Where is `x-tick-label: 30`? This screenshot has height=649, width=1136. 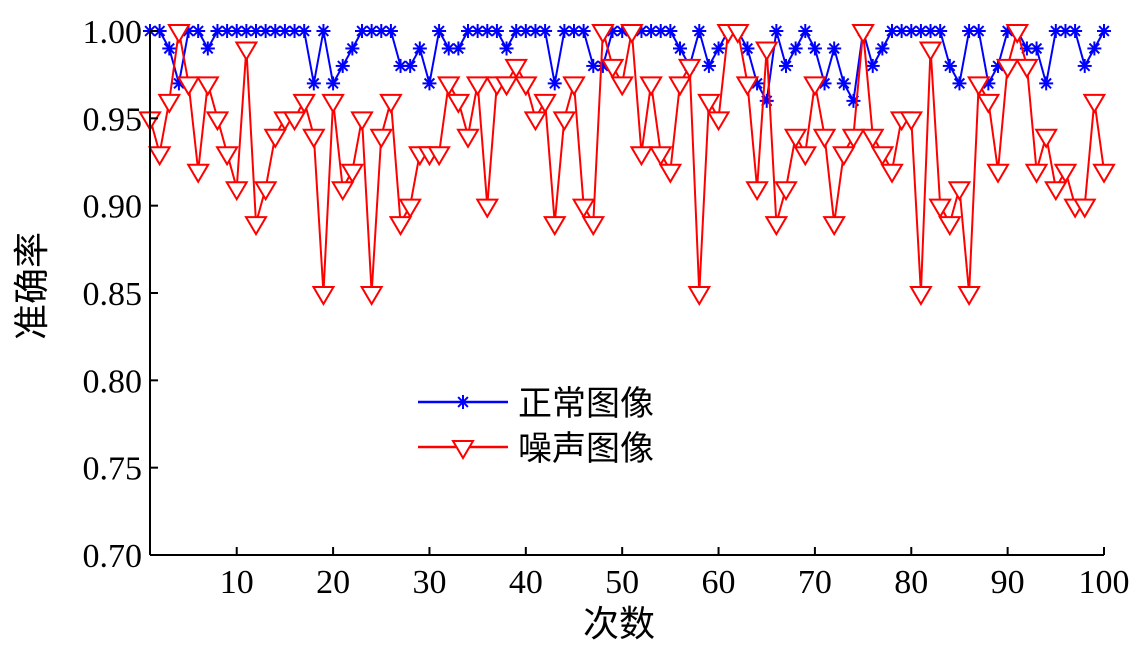 x-tick-label: 30 is located at coordinates (429, 582).